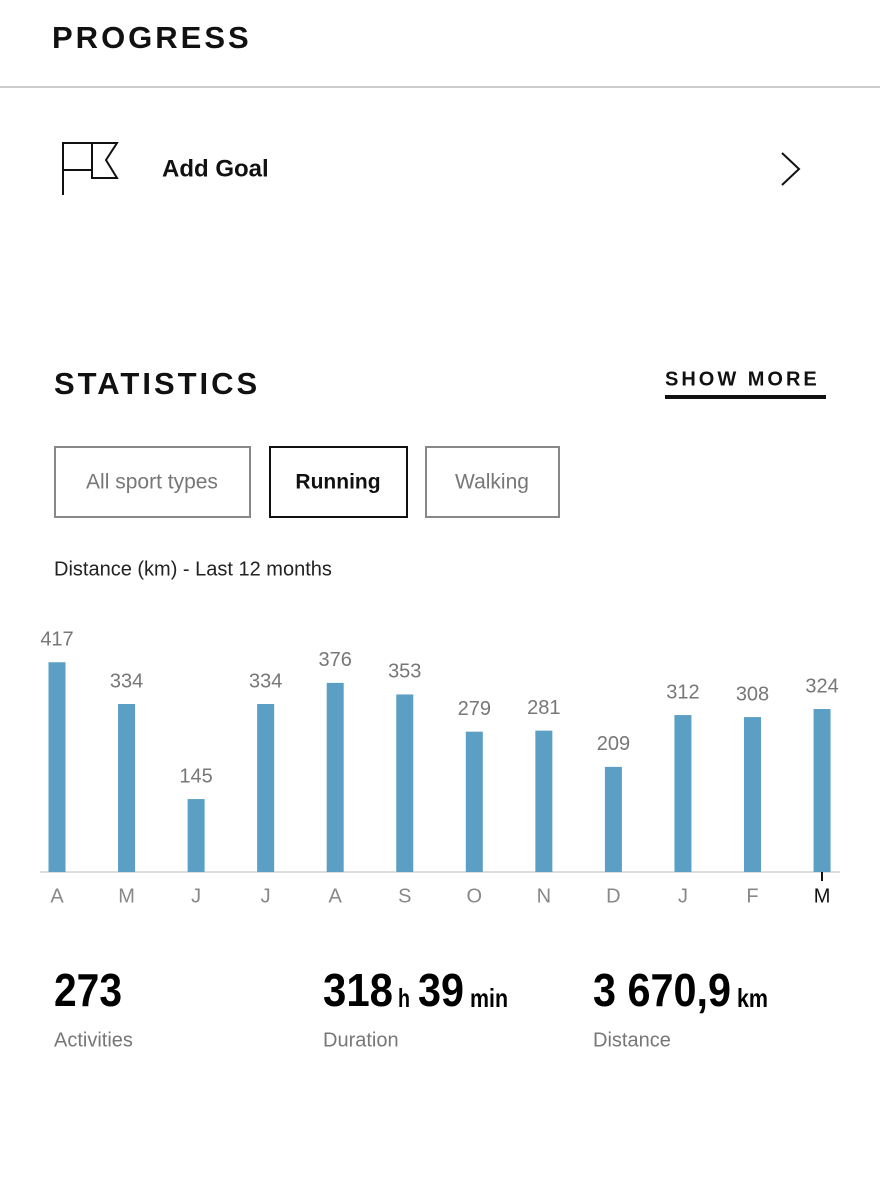  What do you see at coordinates (335, 660) in the screenshot?
I see `value-label: 376` at bounding box center [335, 660].